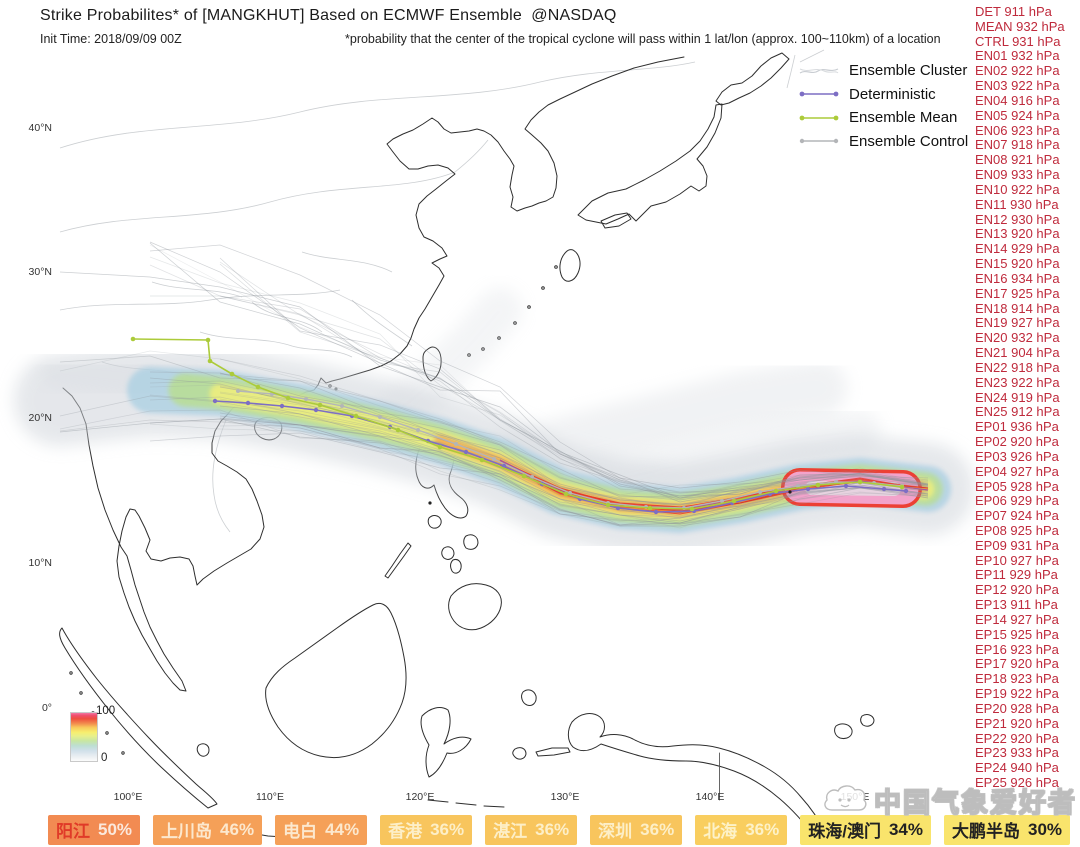 This screenshot has height=847, width=1080. Describe the element at coordinates (1017, 590) in the screenshot. I see `pressure-item: EP12 920 hPa` at that location.